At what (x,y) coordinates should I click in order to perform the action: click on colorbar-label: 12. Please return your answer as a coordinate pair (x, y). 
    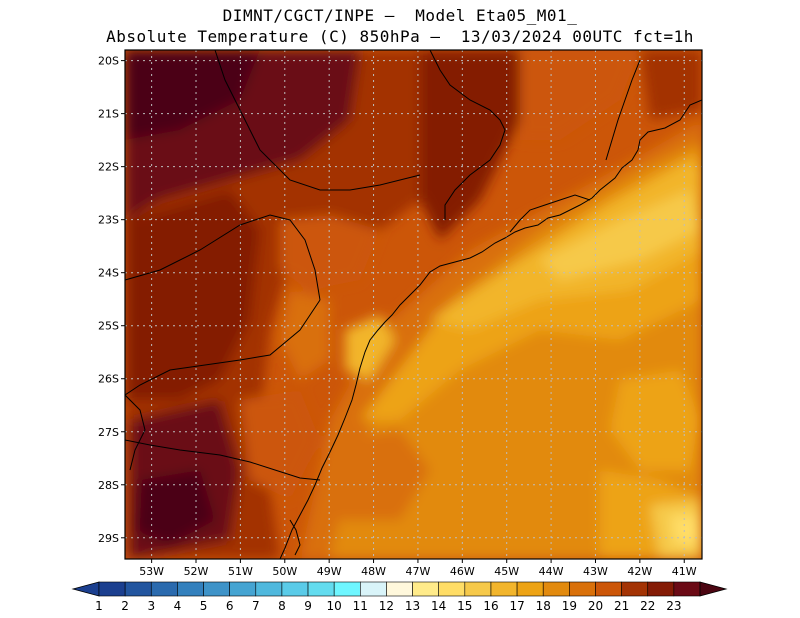
    Looking at the image, I should click on (386, 606).